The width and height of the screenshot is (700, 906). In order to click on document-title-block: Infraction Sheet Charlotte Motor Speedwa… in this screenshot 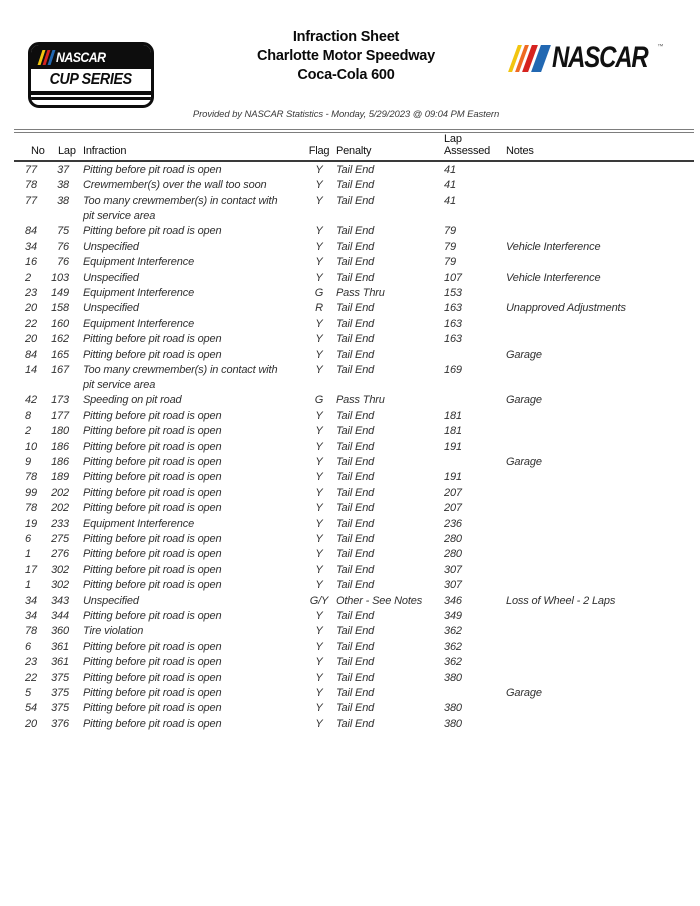, I will do `click(346, 56)`.